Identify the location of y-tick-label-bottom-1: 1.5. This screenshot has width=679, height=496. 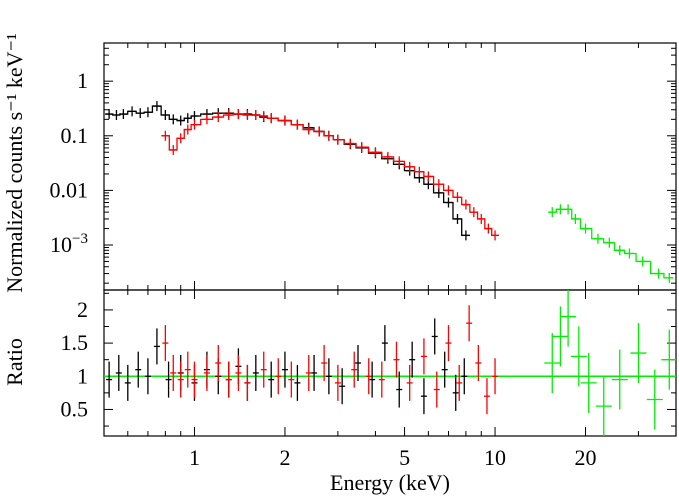
(75, 342).